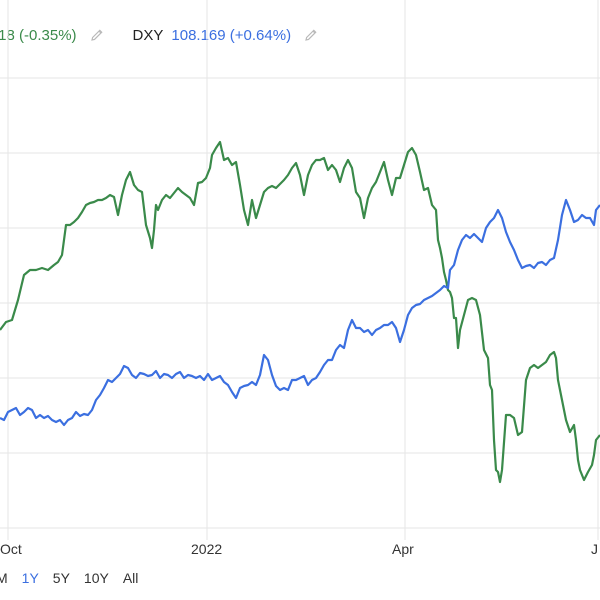 Image resolution: width=600 pixels, height=600 pixels. Describe the element at coordinates (130, 578) in the screenshot. I see `range-all-button: All` at that location.